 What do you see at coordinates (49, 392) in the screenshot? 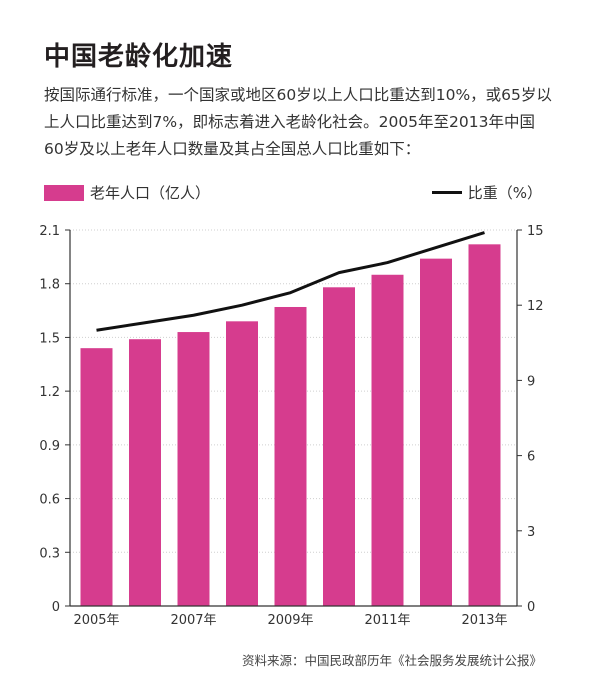
I see `left-tick-label: 1.2` at bounding box center [49, 392].